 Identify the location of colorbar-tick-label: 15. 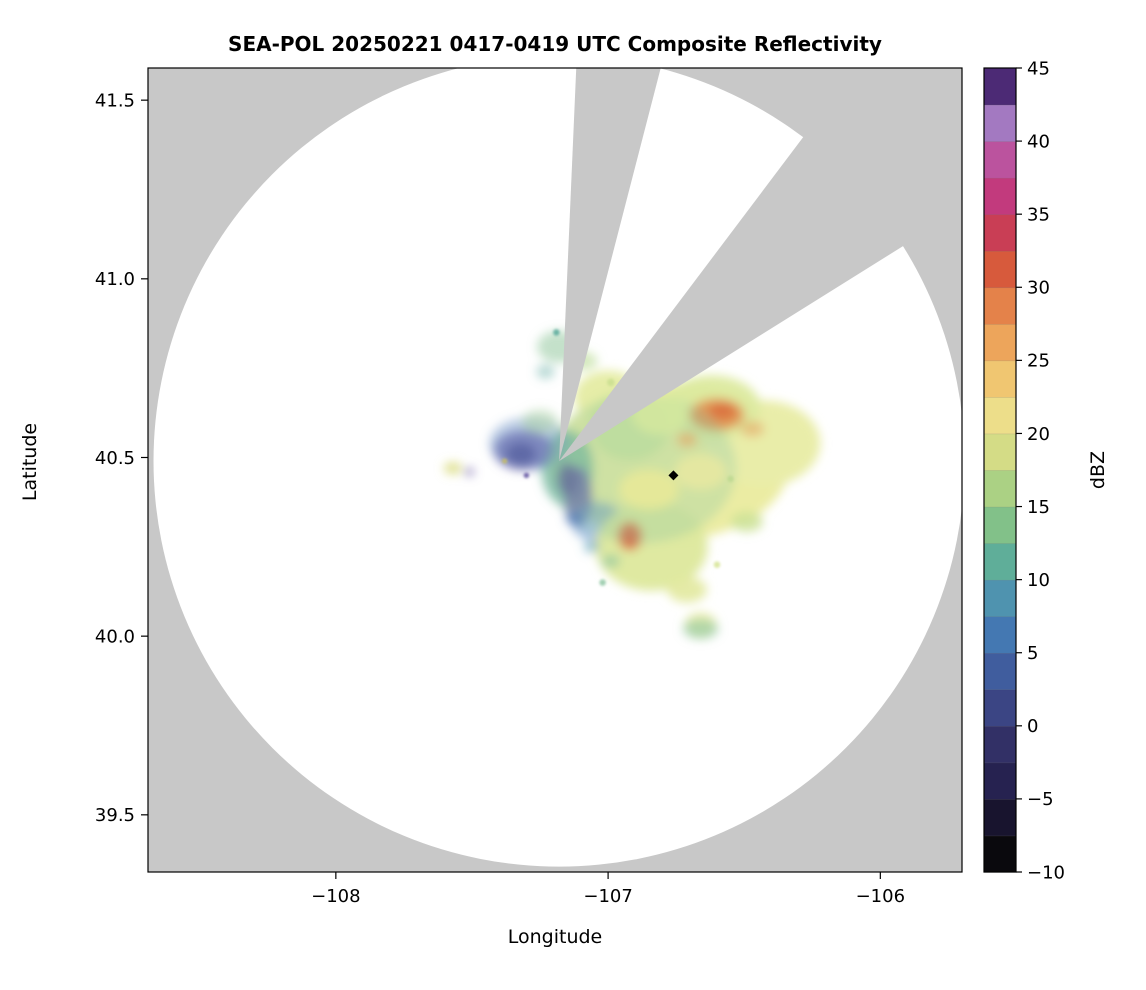
(1038, 507).